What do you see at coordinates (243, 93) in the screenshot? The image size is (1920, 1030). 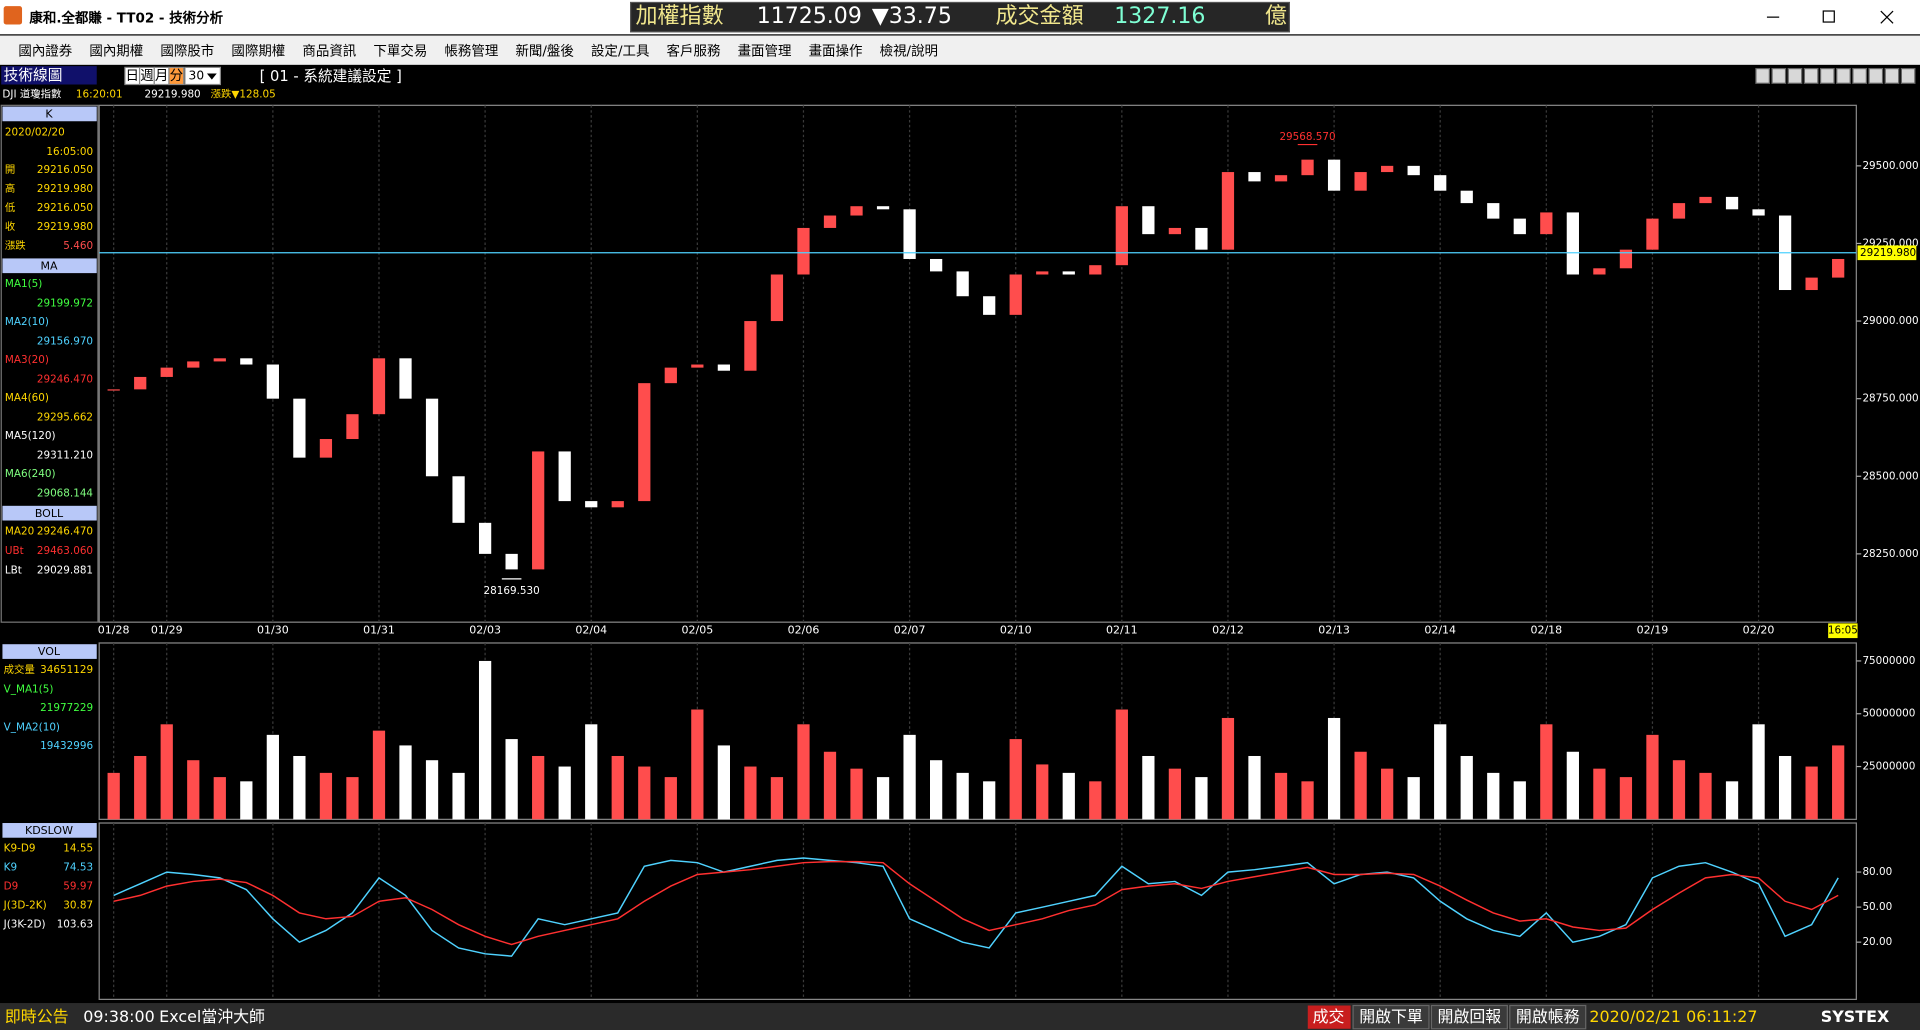 I see `info-change: 漲跌▼128.05` at bounding box center [243, 93].